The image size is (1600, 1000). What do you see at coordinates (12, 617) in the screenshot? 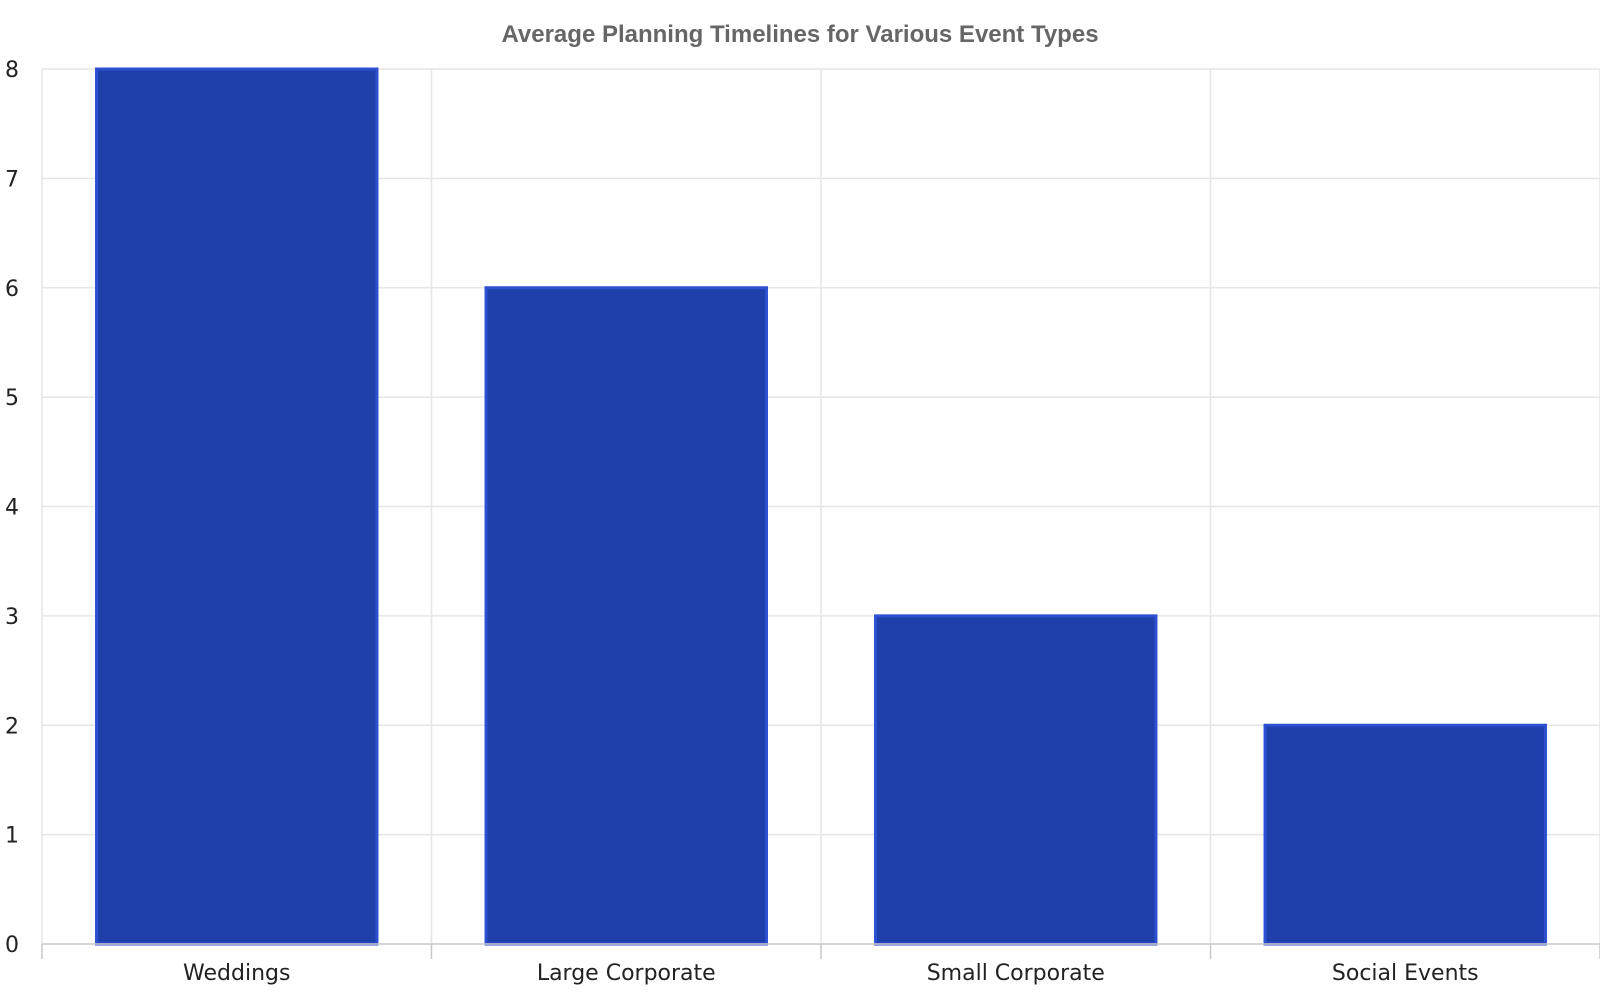
I see `y-tick-label: 3` at bounding box center [12, 617].